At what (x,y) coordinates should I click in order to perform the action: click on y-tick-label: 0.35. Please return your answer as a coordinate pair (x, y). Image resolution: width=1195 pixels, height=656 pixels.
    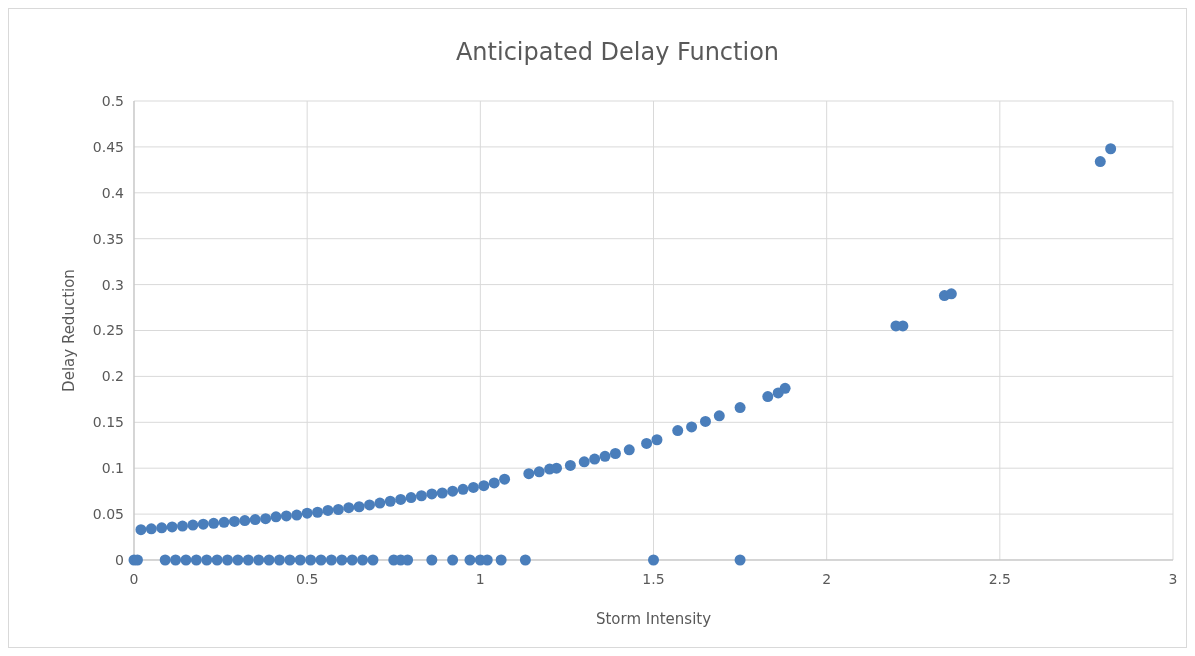
    Looking at the image, I should click on (108, 238).